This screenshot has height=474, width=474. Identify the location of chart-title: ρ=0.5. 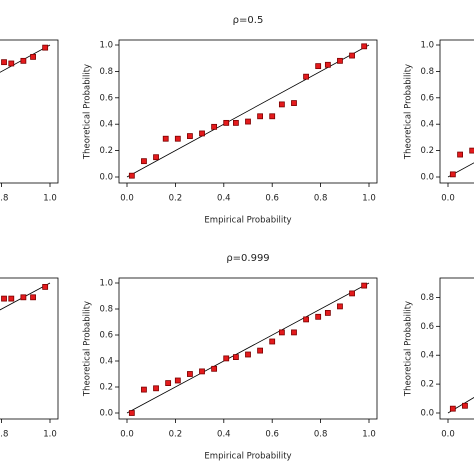
(248, 20).